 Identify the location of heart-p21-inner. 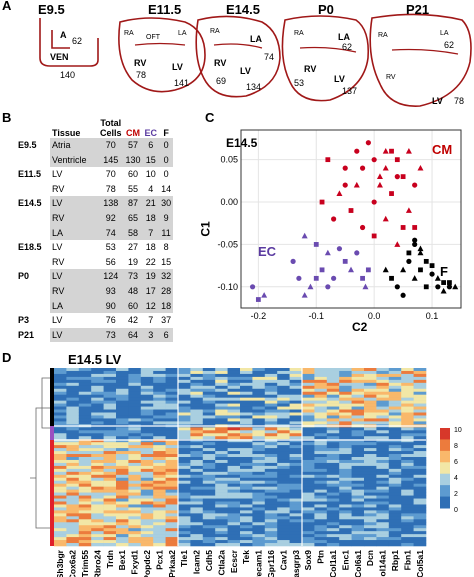
(425, 51).